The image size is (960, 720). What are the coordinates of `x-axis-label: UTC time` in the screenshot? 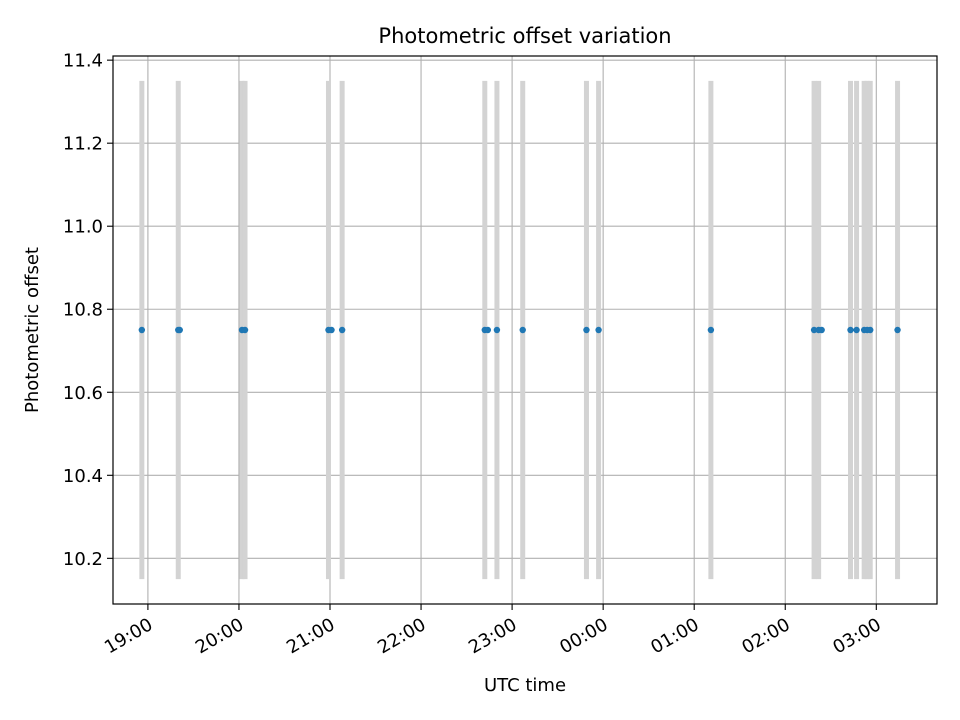 It's located at (525, 685).